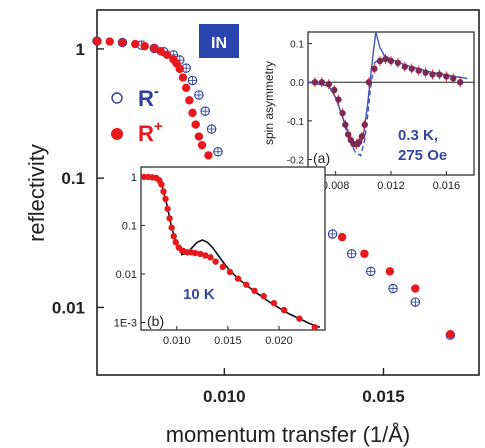  What do you see at coordinates (126, 275) in the screenshot?
I see `inset-b-y-tick-label: 0.01` at bounding box center [126, 275].